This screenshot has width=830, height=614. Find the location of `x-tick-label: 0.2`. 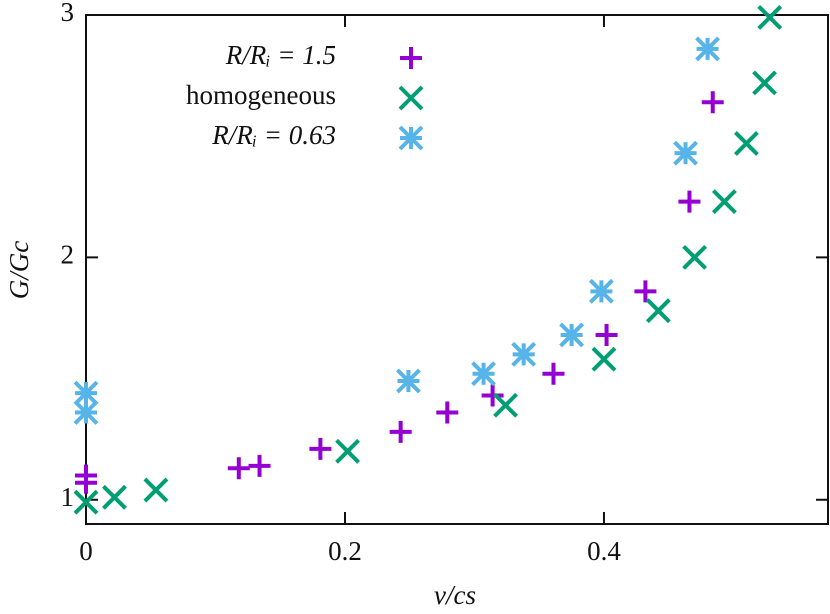

x-tick-label: 0.2 is located at coordinates (345, 551).